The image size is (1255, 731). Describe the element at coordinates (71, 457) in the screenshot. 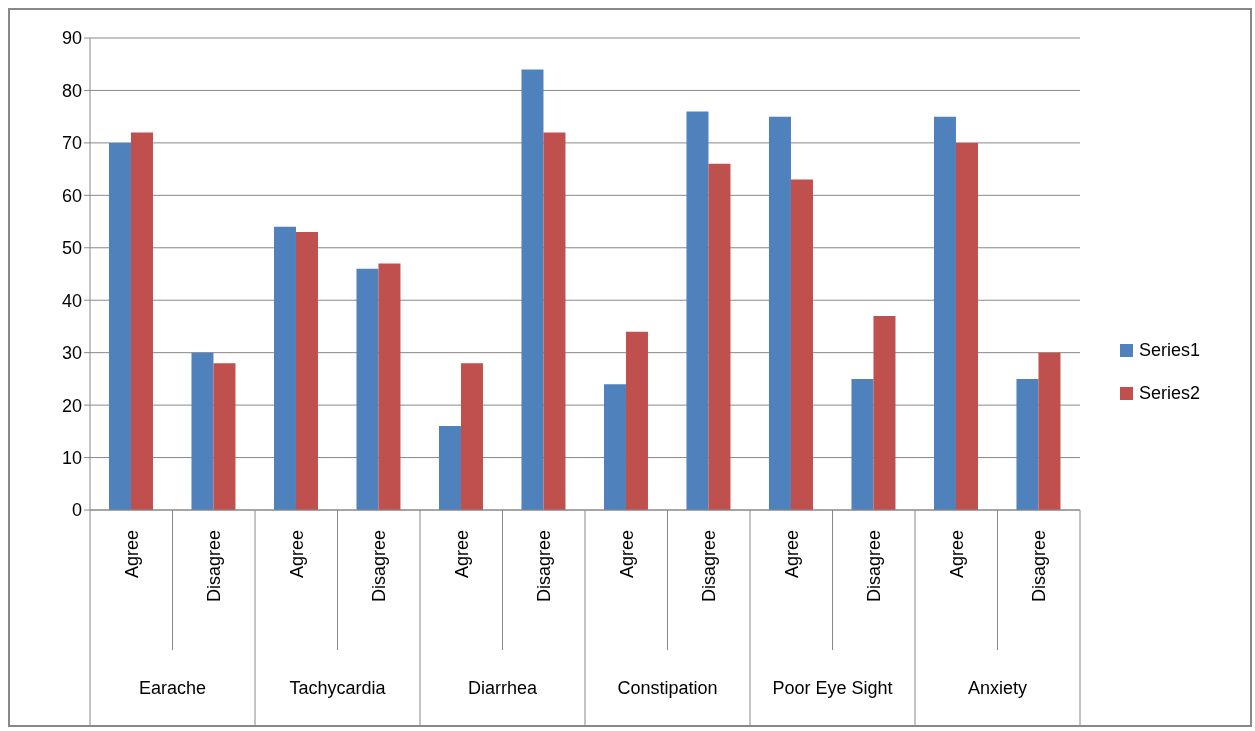

I see `y-tick-label: 10` at that location.